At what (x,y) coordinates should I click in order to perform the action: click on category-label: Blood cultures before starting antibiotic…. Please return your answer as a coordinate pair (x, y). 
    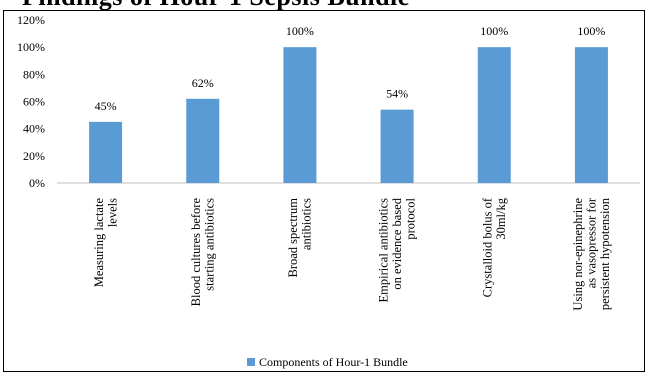
    Looking at the image, I should click on (203, 252).